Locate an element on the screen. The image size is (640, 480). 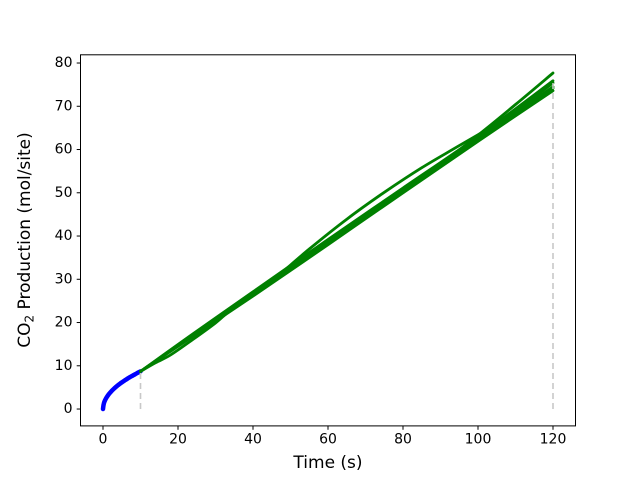
y-tick-label-50: 50 is located at coordinates (64, 193).